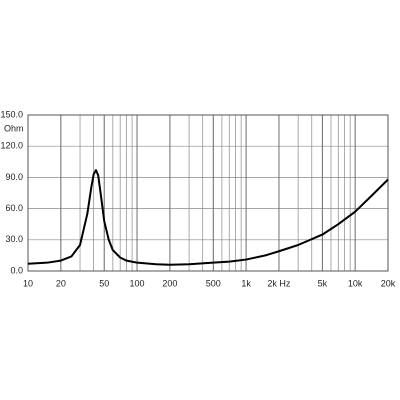  What do you see at coordinates (11, 114) in the screenshot?
I see `y-tick-label: 150.0` at bounding box center [11, 114].